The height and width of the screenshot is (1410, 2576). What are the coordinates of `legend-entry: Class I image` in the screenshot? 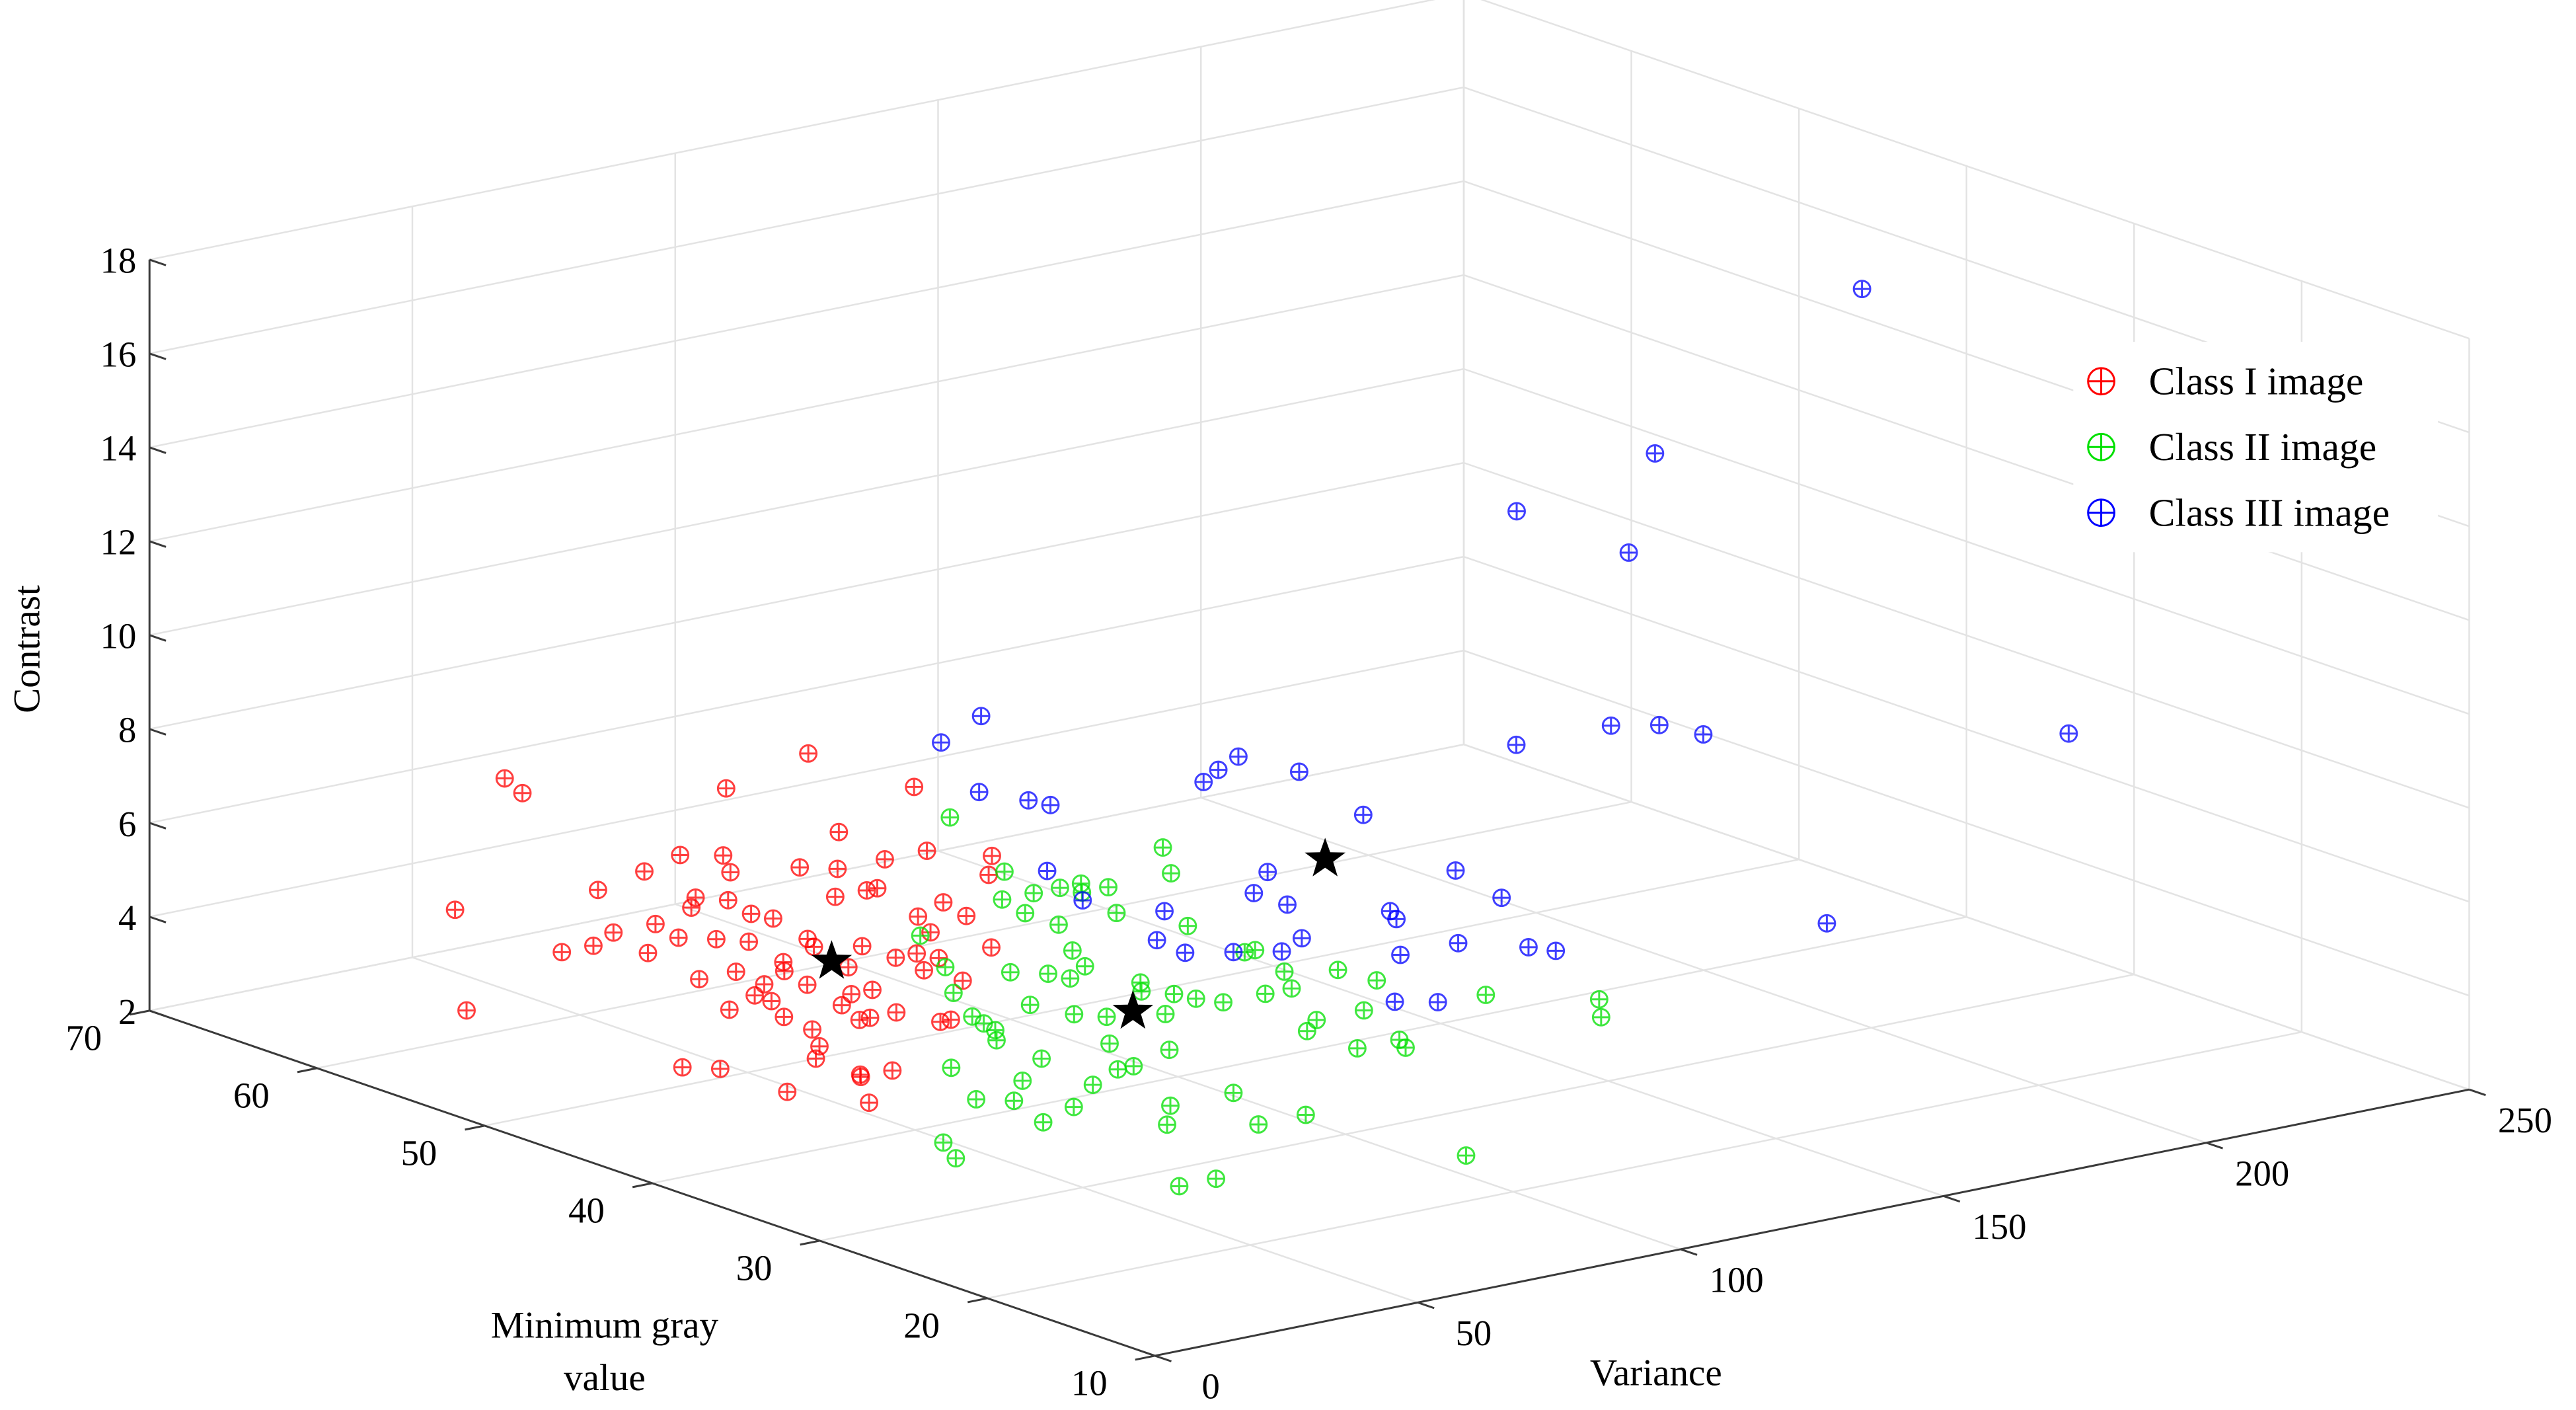 It's located at (2225, 381).